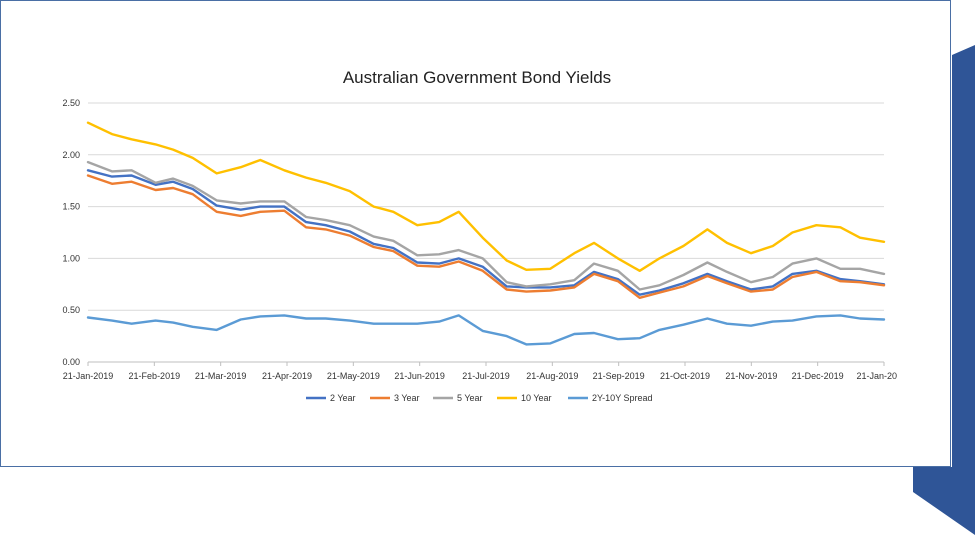  Describe the element at coordinates (343, 398) in the screenshot. I see `legend-label: 2 Year` at that location.